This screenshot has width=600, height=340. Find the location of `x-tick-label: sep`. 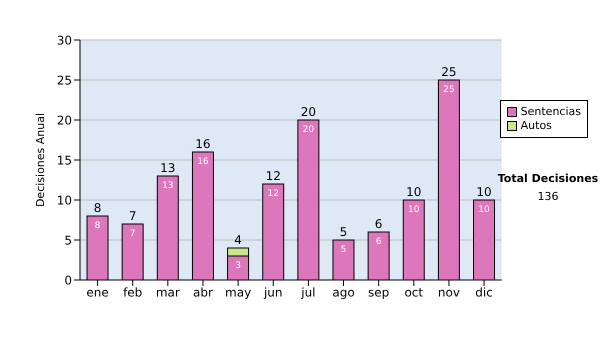

x-tick-label: sep is located at coordinates (379, 293).